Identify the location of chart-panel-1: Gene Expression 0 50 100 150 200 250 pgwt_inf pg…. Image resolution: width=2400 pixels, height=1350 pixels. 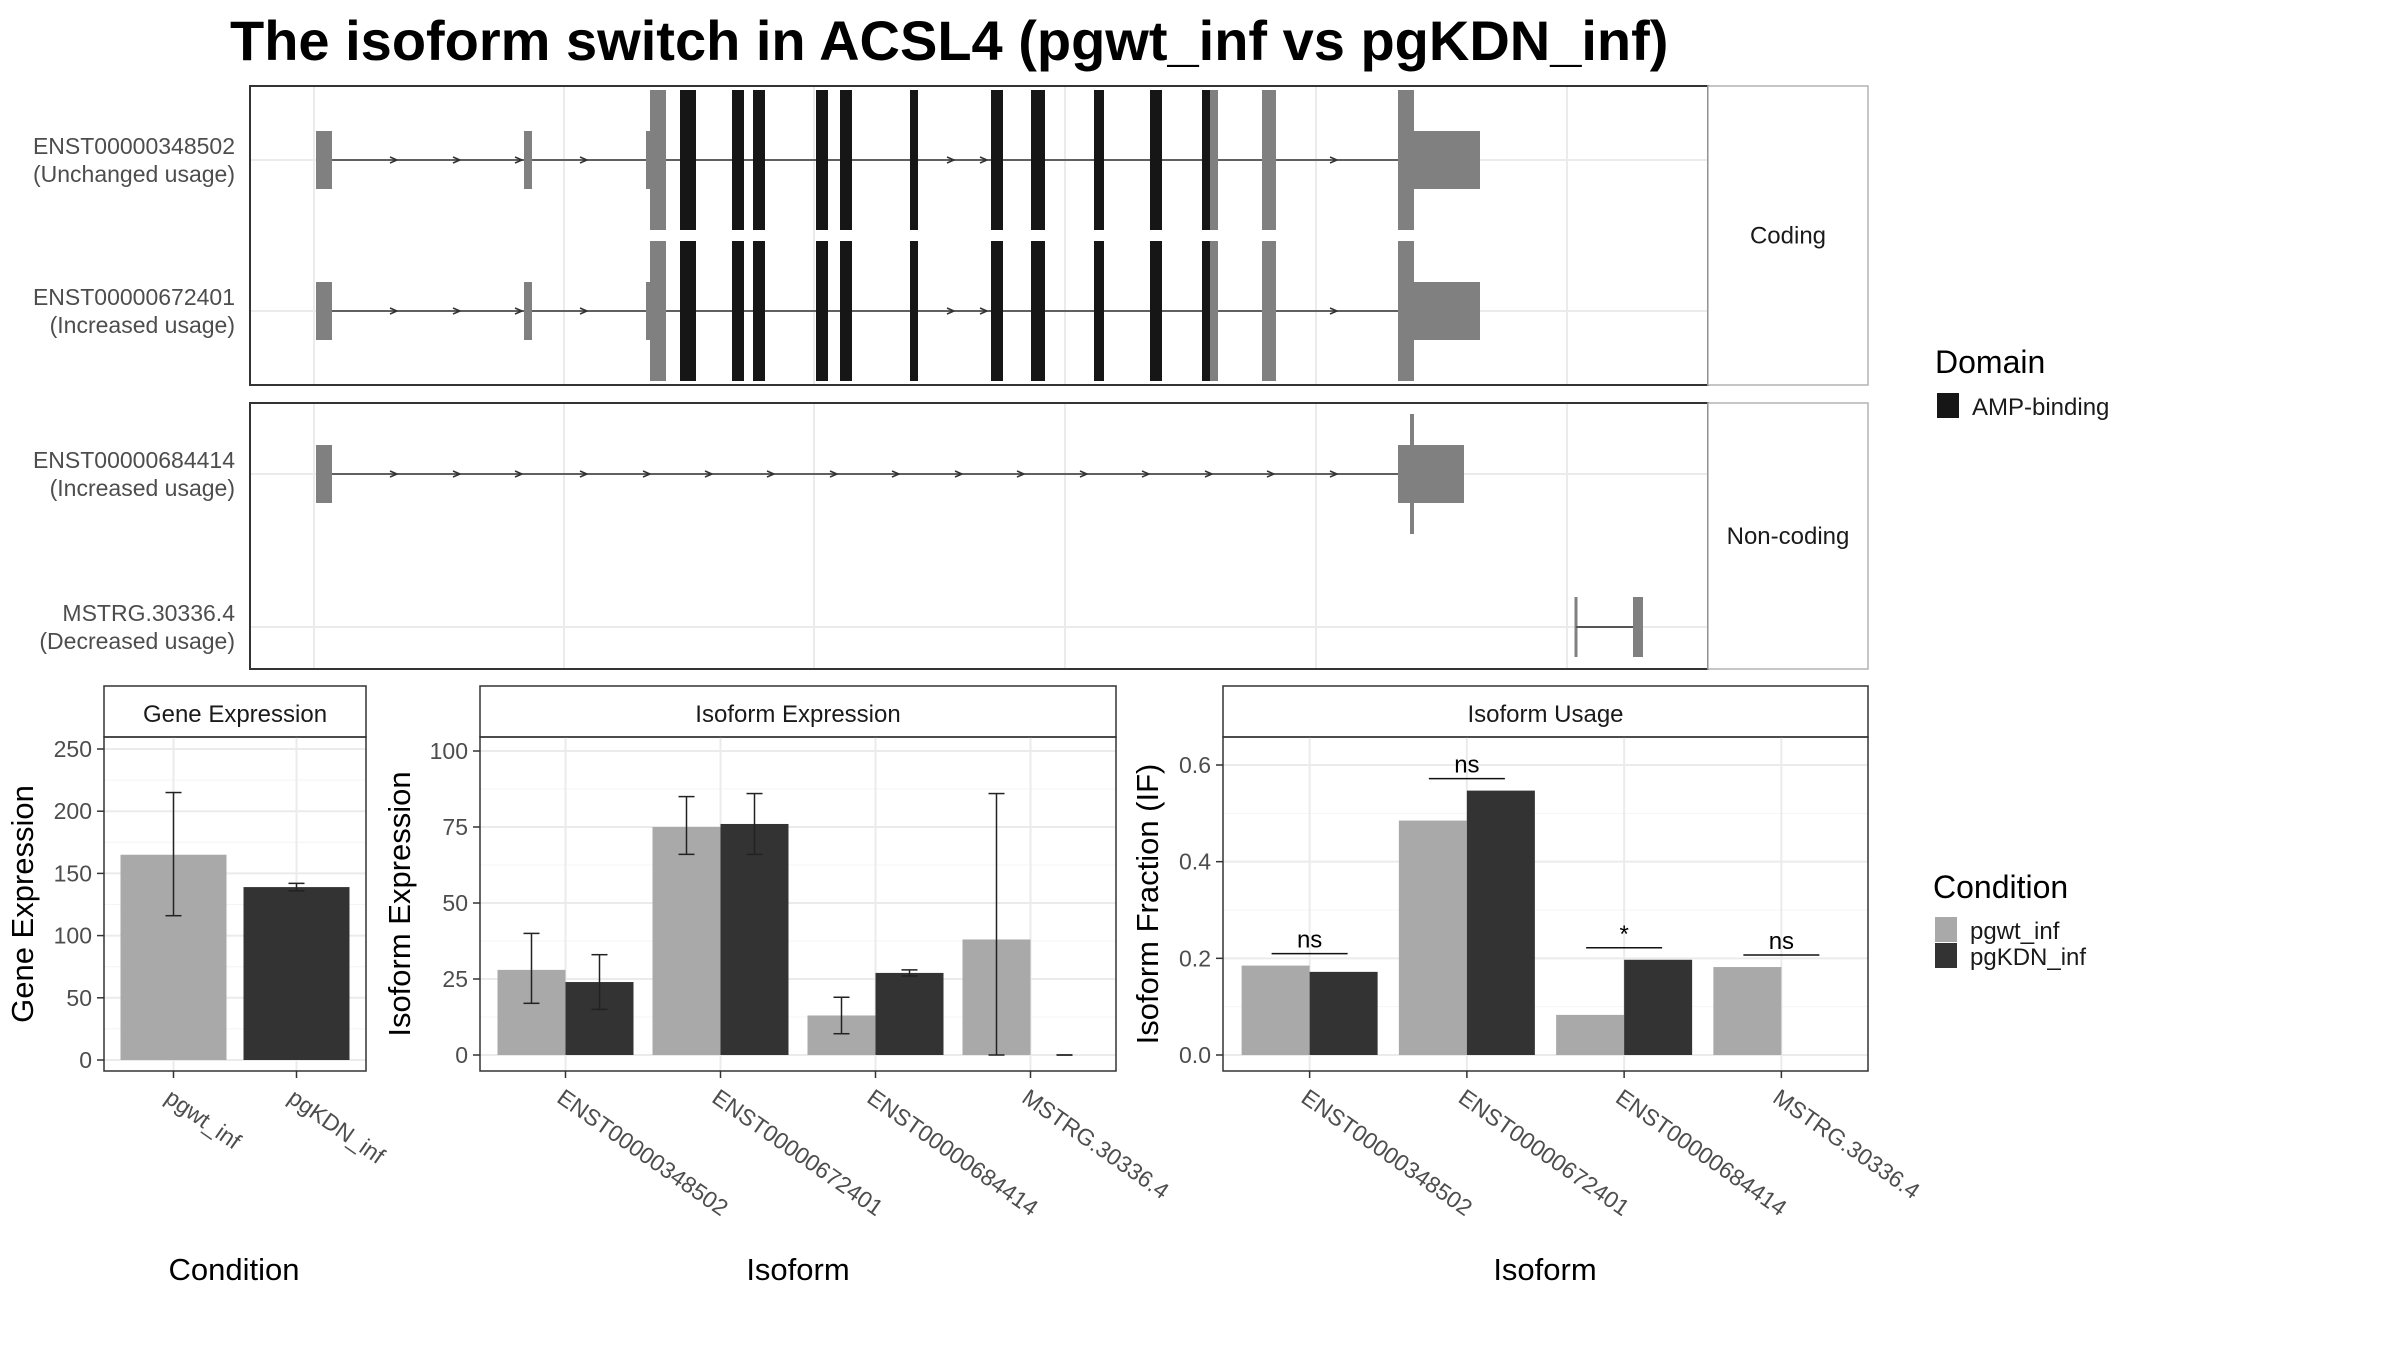
(198, 986).